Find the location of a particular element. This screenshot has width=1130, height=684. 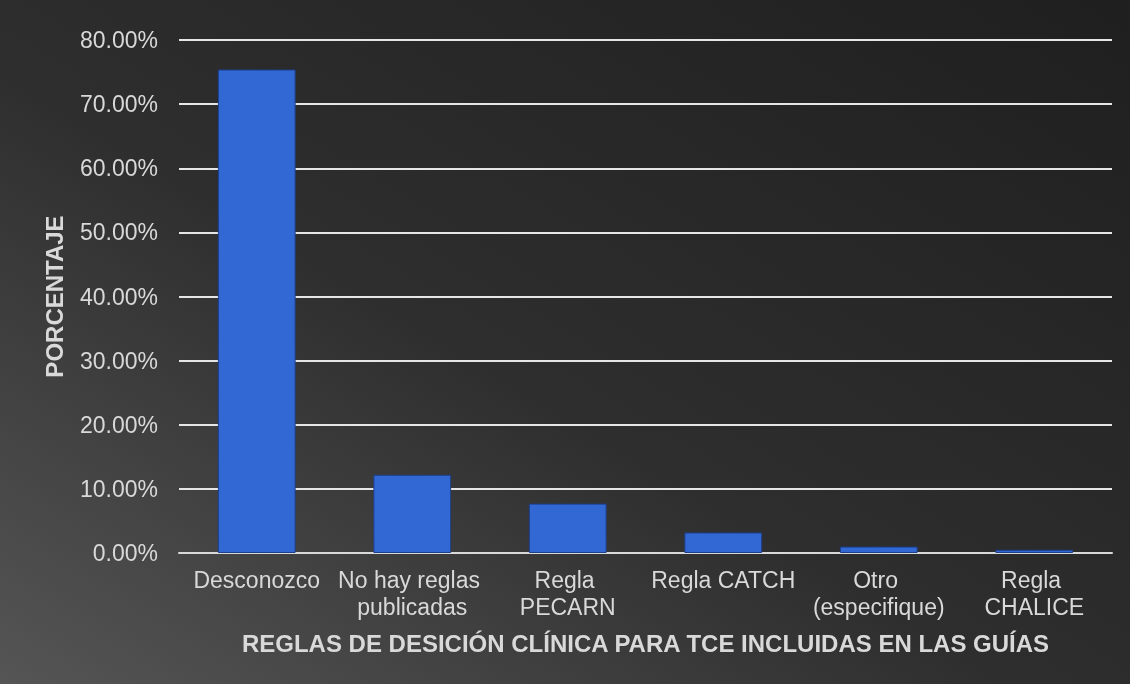

y-tick-label: 10.00% is located at coordinates (118, 488).